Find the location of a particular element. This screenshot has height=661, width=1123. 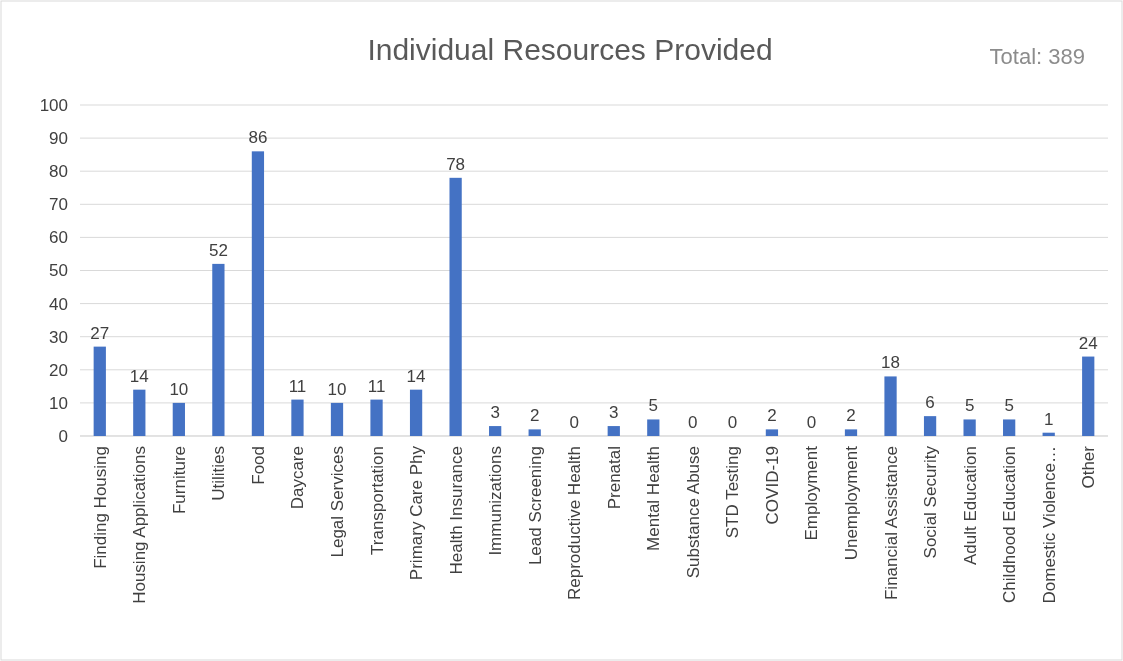

data-label: 27 is located at coordinates (100, 333).